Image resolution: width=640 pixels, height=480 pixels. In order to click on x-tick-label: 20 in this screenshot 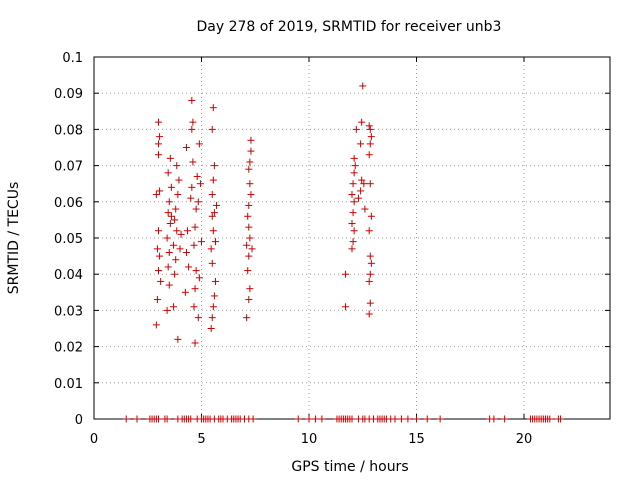, I will do `click(524, 439)`.